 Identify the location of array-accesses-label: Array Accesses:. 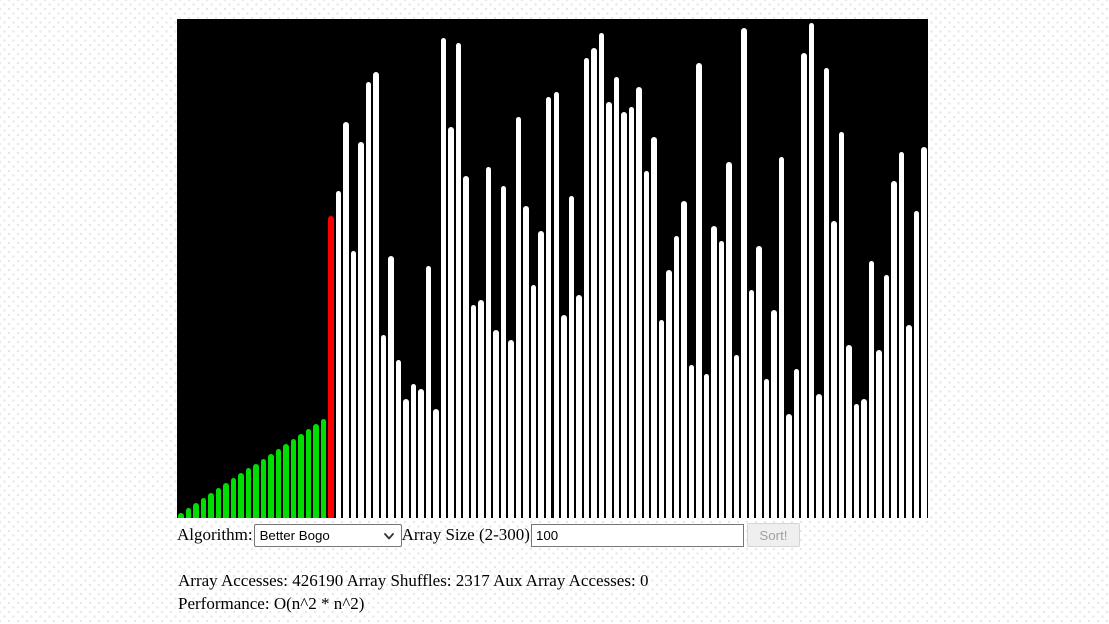
(233, 580).